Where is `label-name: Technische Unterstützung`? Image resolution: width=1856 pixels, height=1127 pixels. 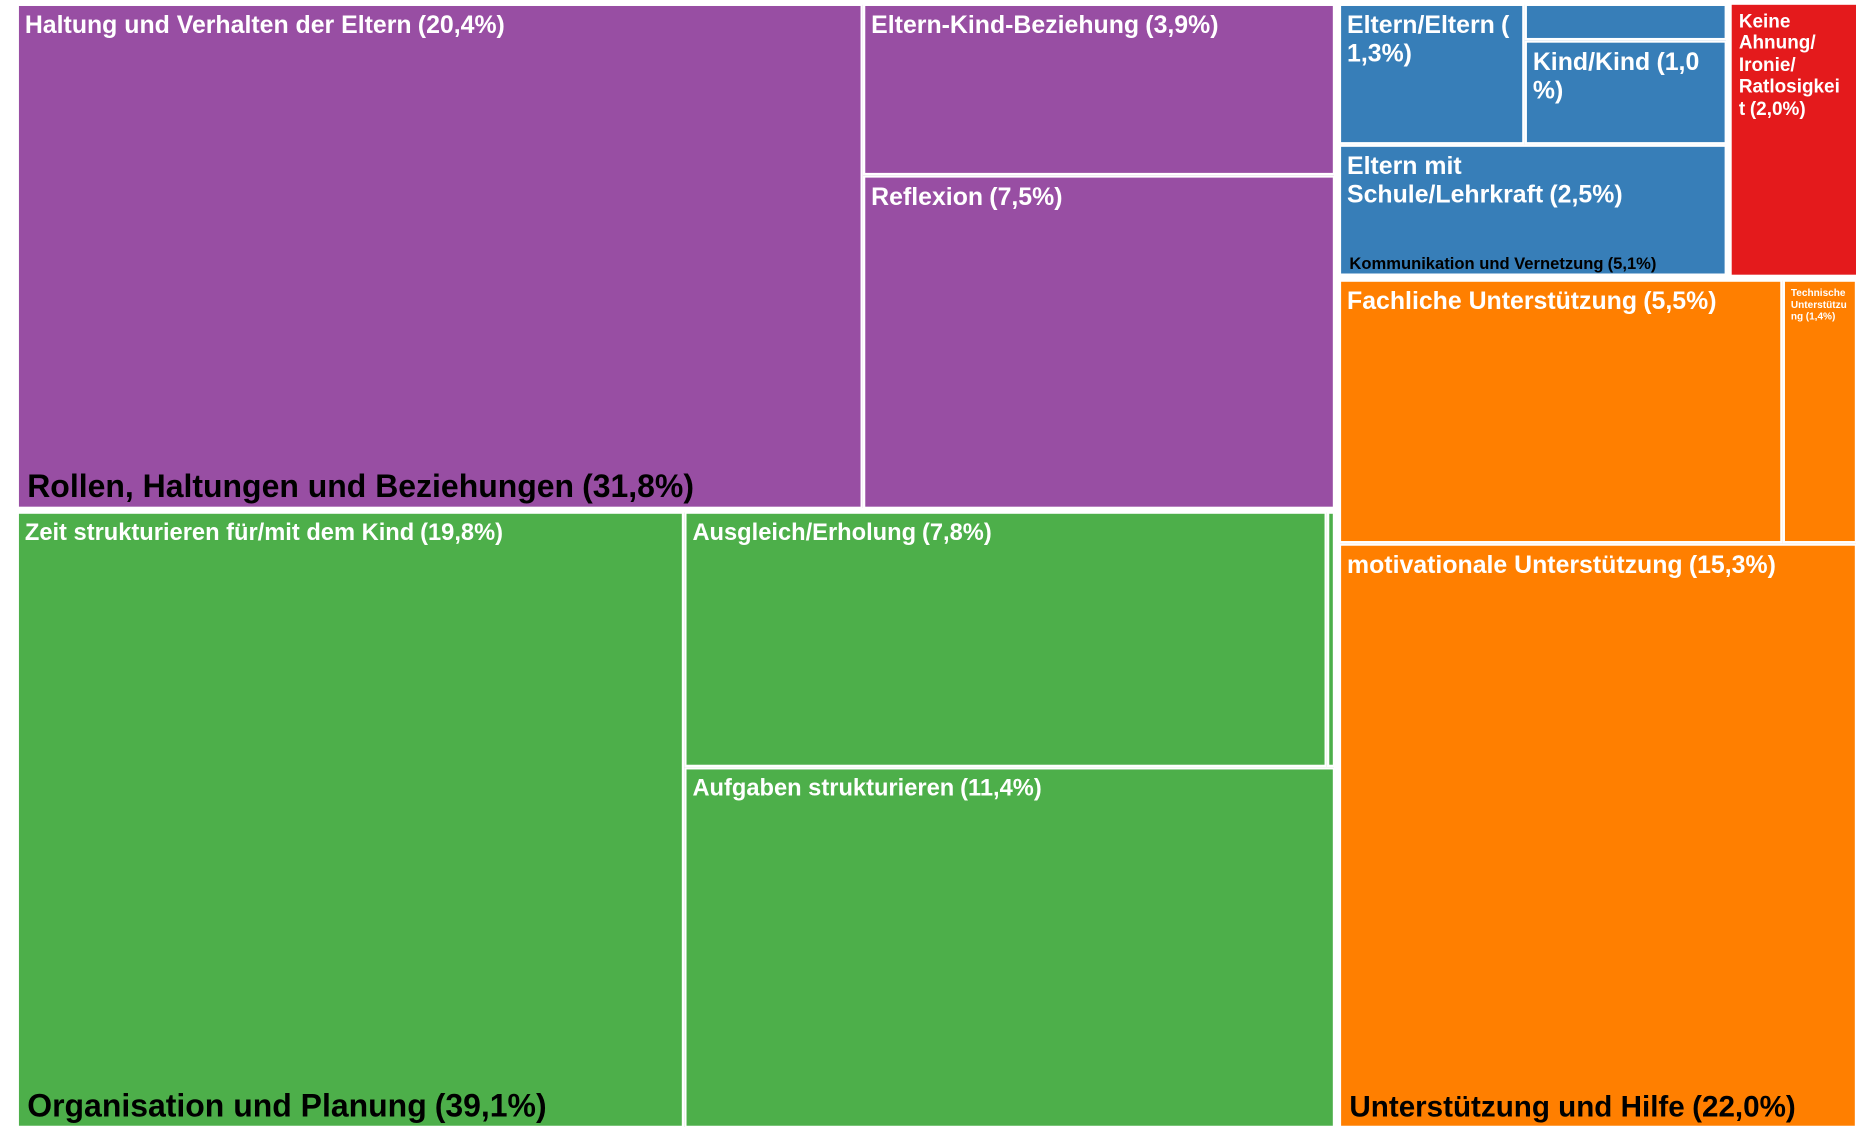 label-name: Technische Unterstützung is located at coordinates (1818, 304).